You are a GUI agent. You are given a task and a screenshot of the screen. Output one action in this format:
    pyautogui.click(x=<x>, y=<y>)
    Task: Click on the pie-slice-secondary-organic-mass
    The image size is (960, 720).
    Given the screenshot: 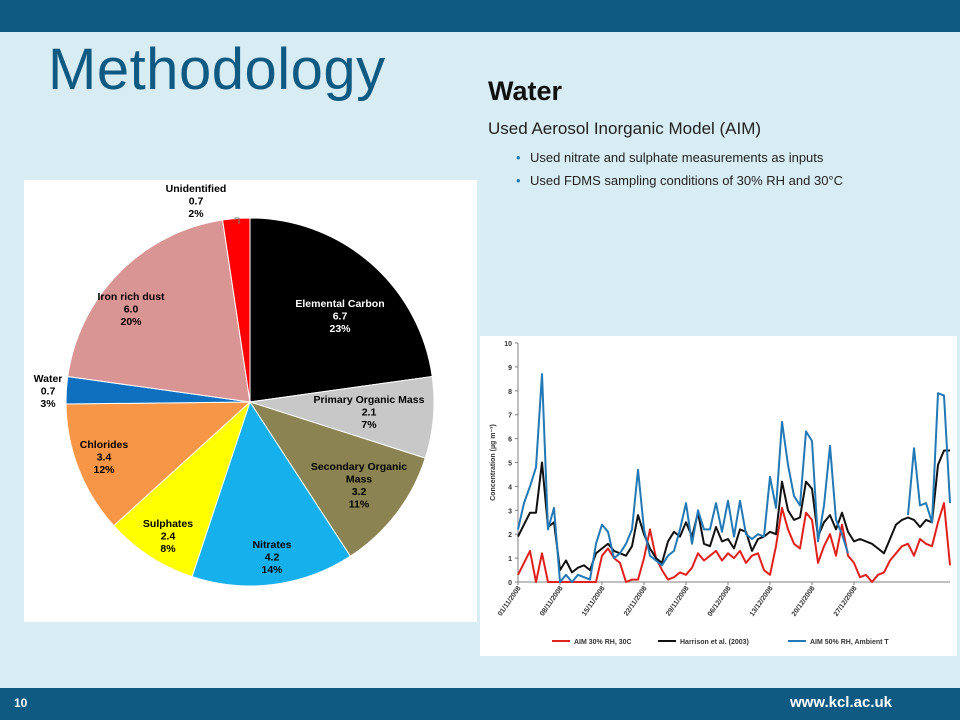 What is the action you would take?
    pyautogui.click(x=337, y=479)
    